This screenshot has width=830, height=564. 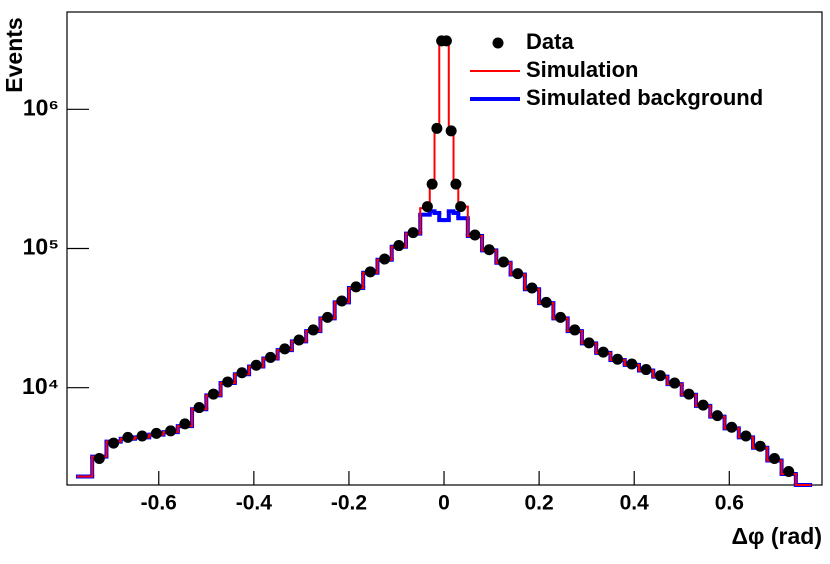 I want to click on x-tick-label: -0.2, so click(x=349, y=503).